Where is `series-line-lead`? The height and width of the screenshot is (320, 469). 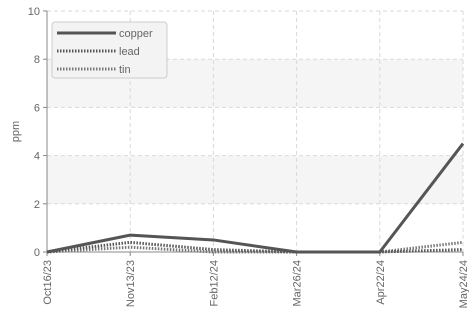
series-line-lead is located at coordinates (255, 247).